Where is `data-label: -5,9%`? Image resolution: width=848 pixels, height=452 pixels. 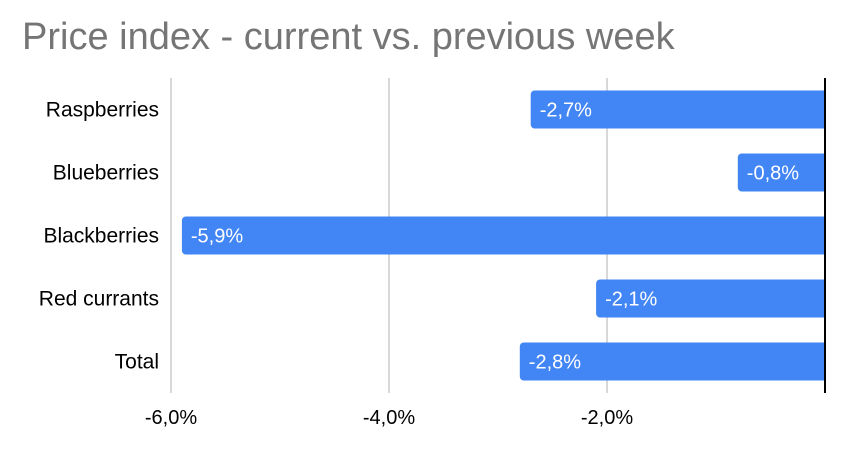
data-label: -5,9% is located at coordinates (217, 237).